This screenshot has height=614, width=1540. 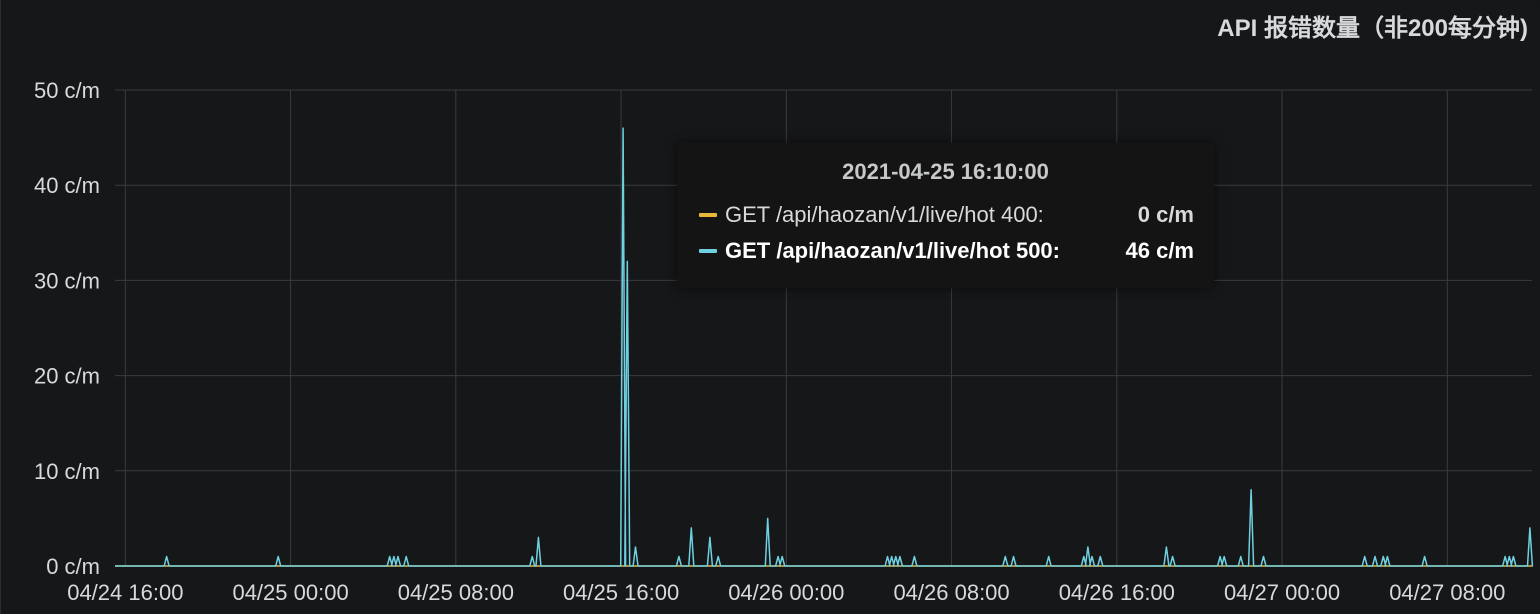 What do you see at coordinates (290, 592) in the screenshot?
I see `x-tick-label: 04/25 00:00` at bounding box center [290, 592].